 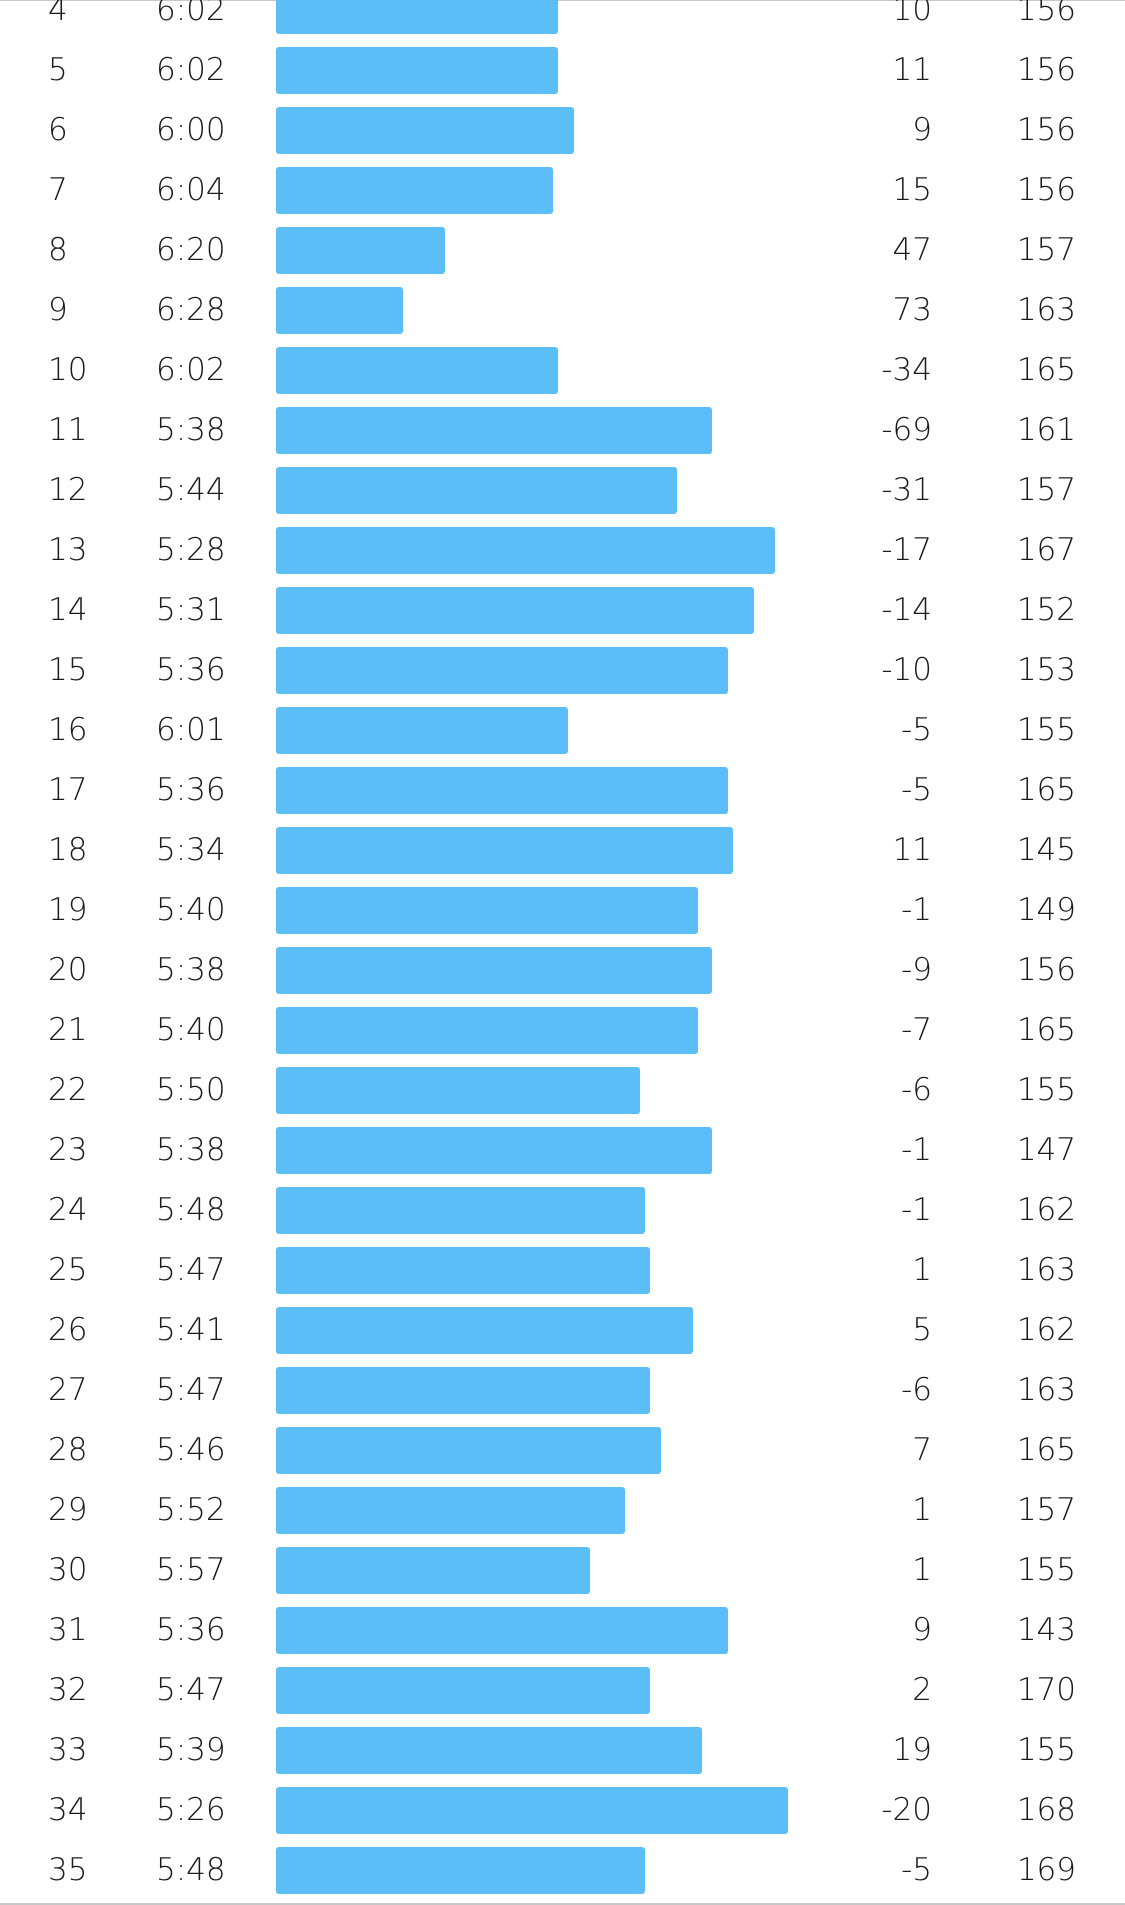 I want to click on split-row: 12 5:44 -31 157, so click(x=562, y=490).